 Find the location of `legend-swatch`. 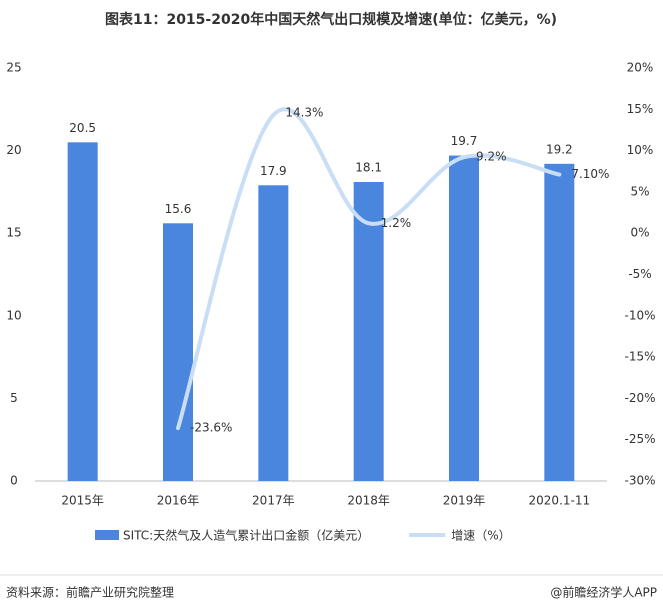

legend-swatch is located at coordinates (107, 535).